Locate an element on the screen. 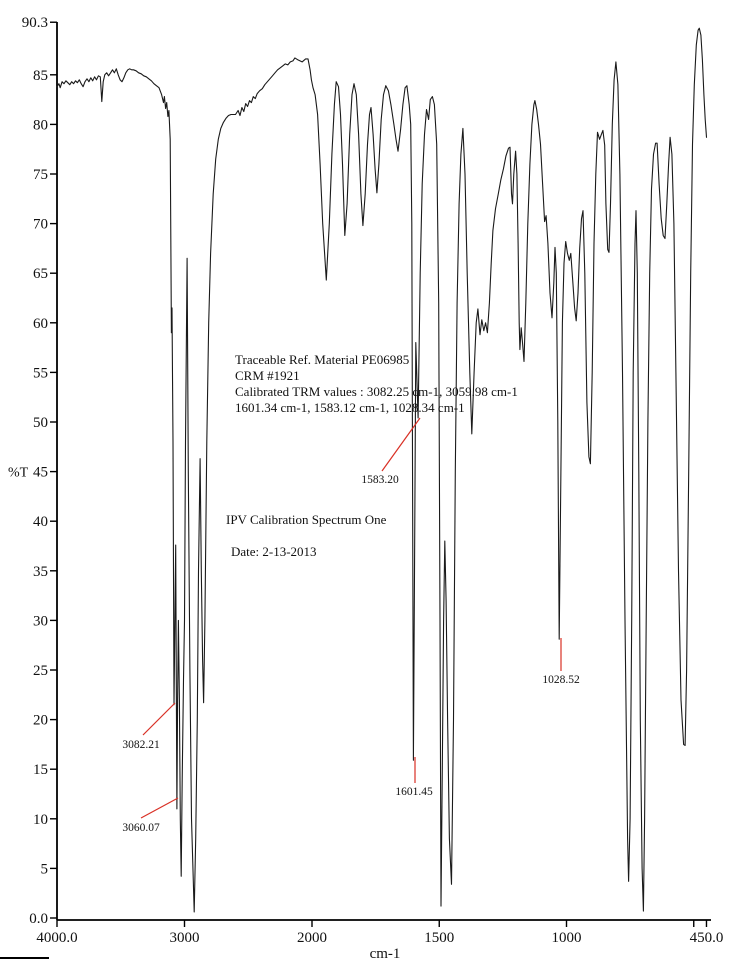  y-tick-label: 75 is located at coordinates (40, 175).